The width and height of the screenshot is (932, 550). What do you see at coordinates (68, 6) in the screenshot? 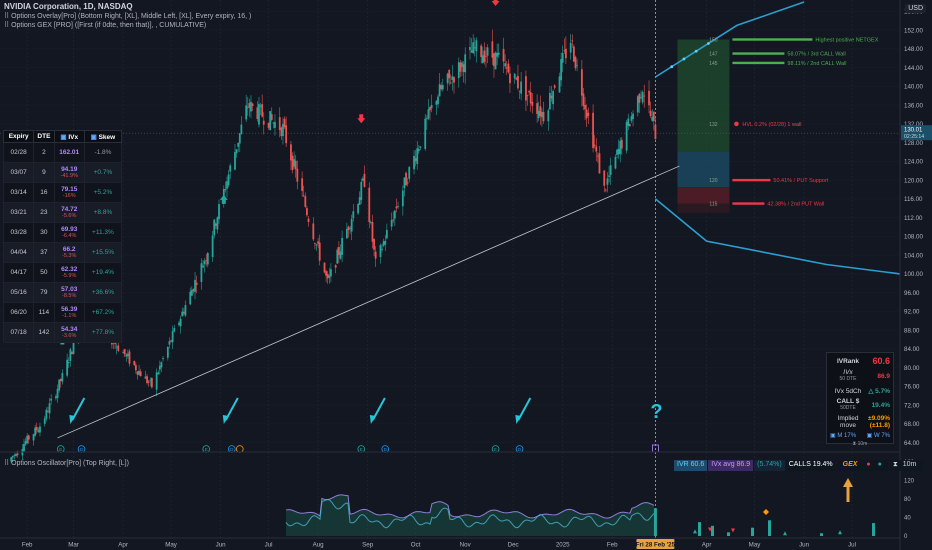
I see `chart-title: NVIDIA Corporation, 1D, NASDAQ` at bounding box center [68, 6].